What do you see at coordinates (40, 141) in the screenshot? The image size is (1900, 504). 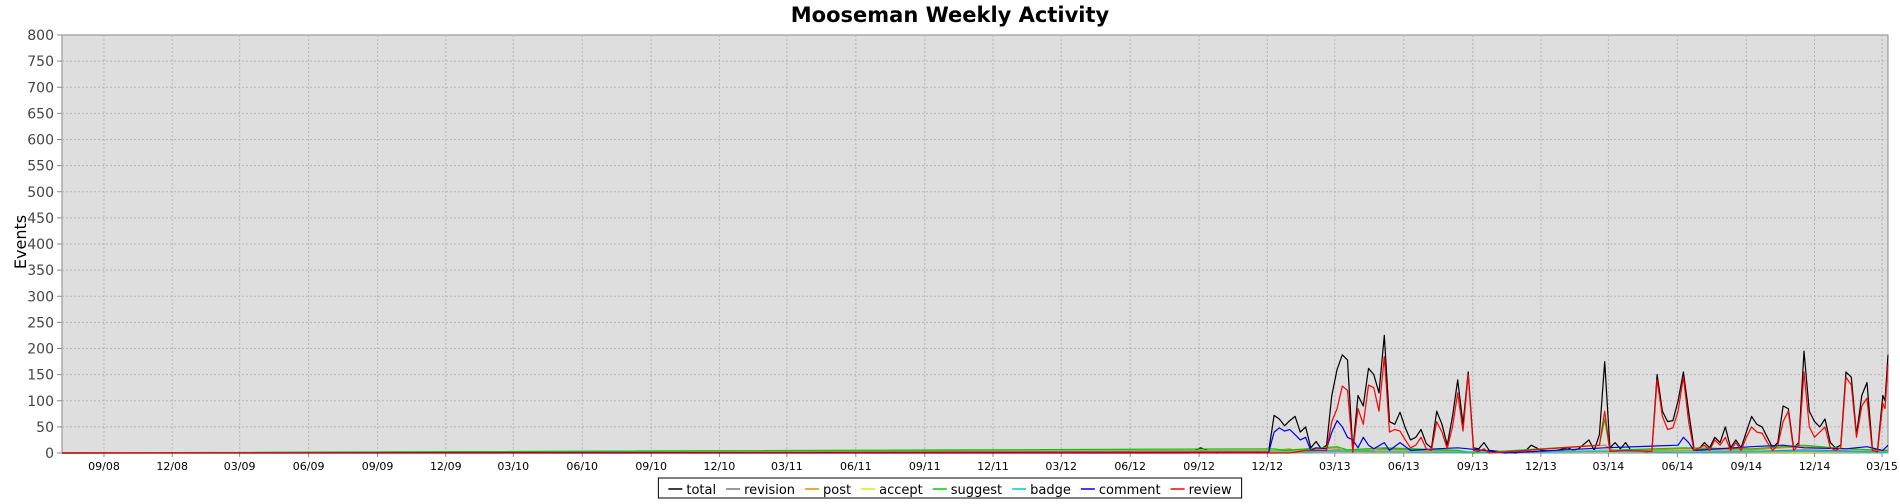 I see `y-tick-label: 600` at bounding box center [40, 141].